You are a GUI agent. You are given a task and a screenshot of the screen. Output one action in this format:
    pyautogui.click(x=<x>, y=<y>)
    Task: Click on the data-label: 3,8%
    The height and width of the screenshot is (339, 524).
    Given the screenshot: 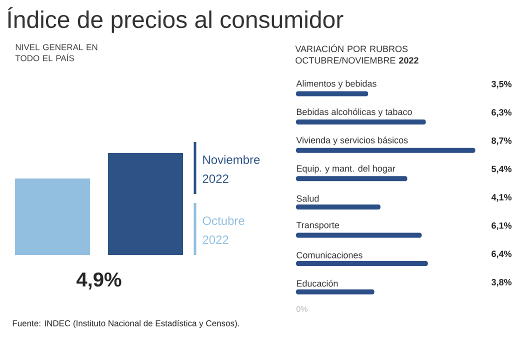 What is the action you would take?
    pyautogui.click(x=501, y=282)
    